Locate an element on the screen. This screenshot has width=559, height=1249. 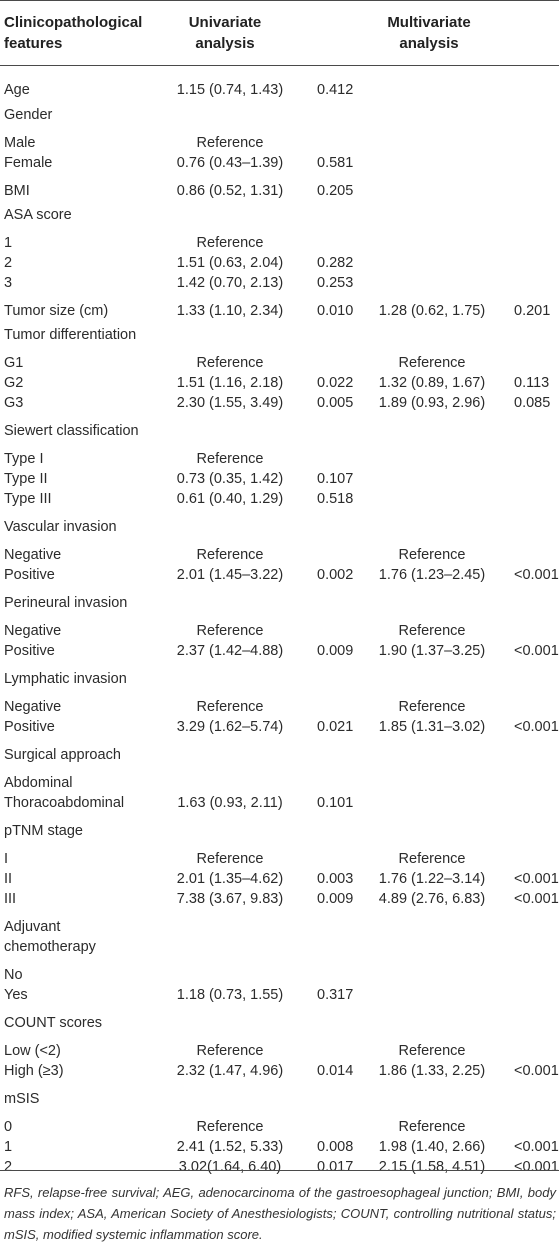
multivariate-or: 1.76 (1.22–3.14) is located at coordinates (432, 879).